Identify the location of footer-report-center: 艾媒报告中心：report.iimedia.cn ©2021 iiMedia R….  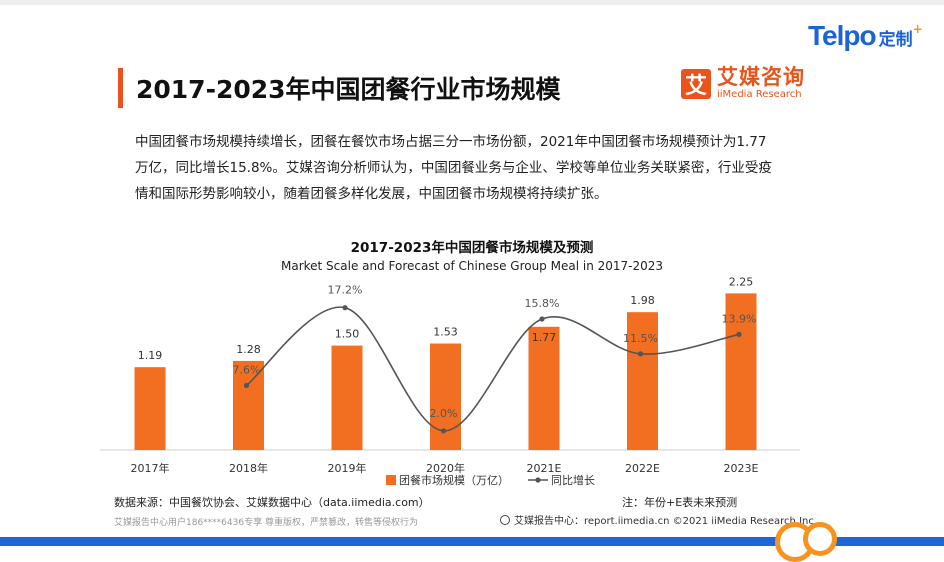
(657, 519).